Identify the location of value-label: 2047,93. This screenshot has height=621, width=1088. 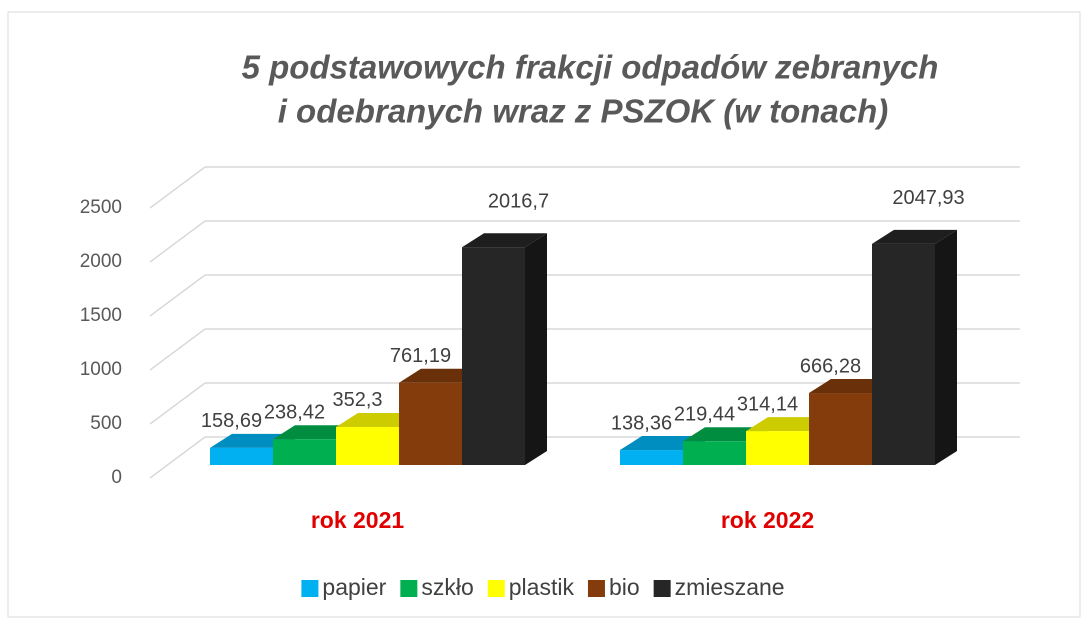
(928, 198).